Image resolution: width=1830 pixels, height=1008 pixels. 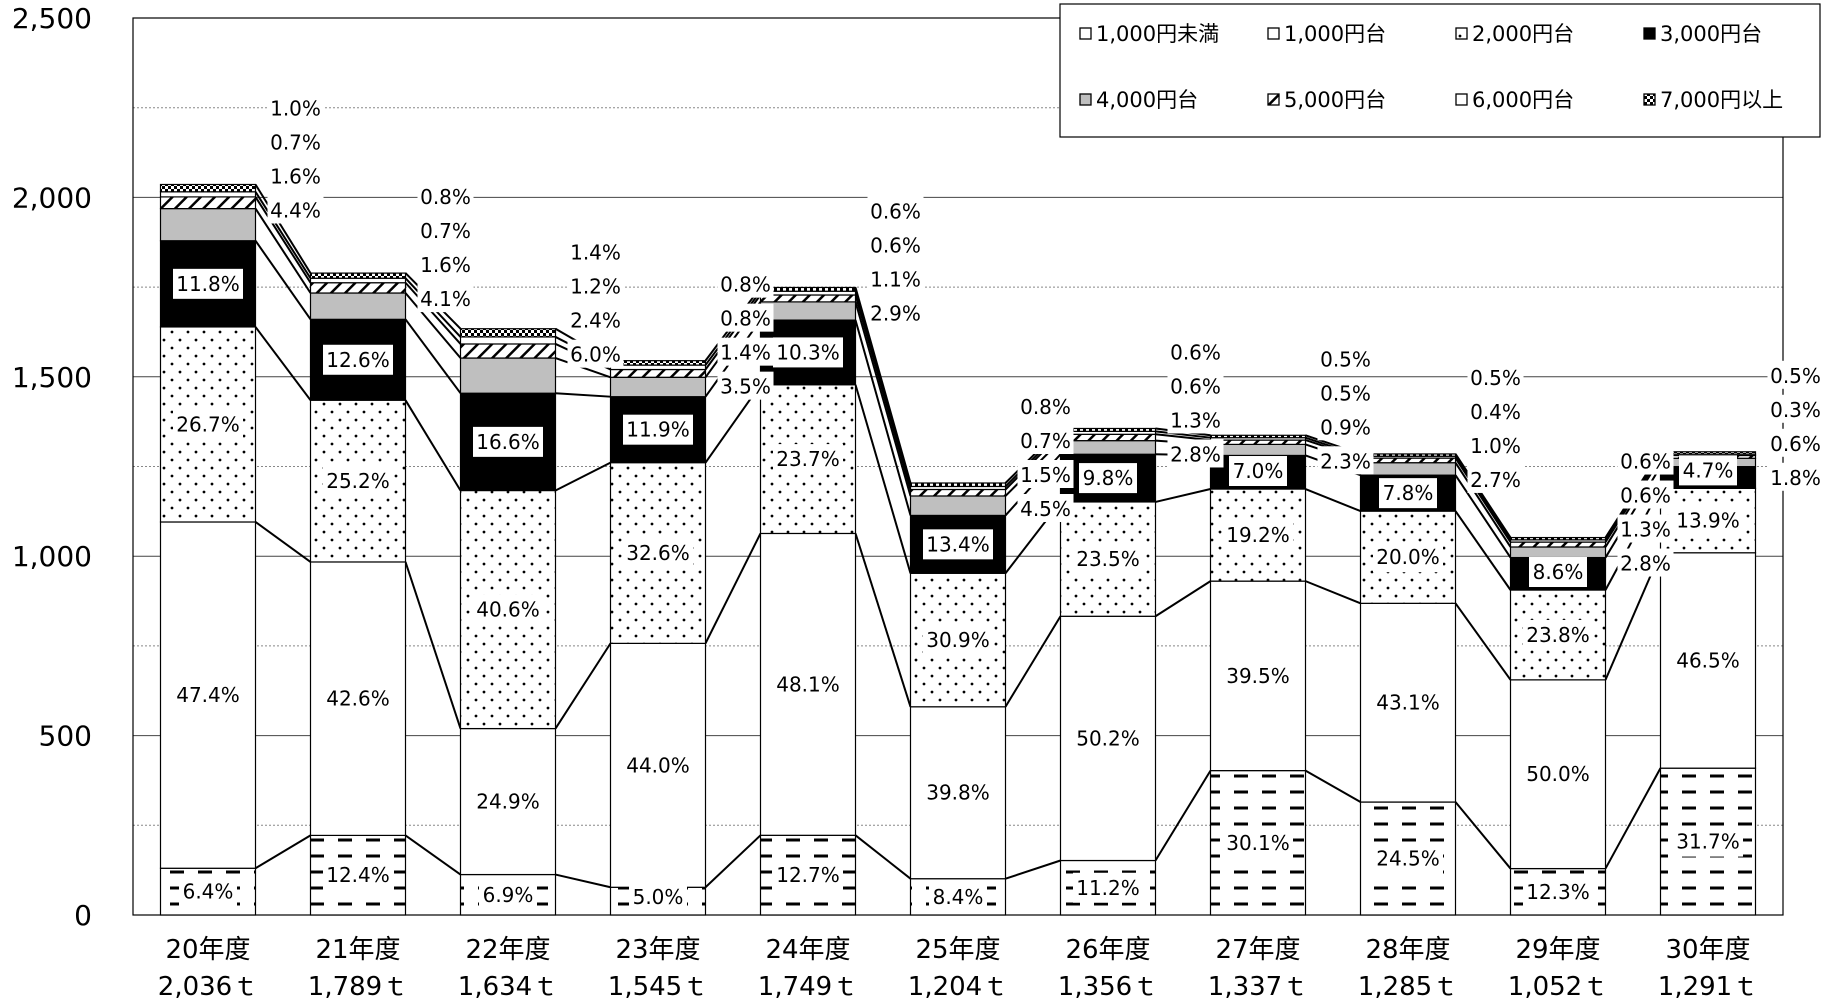 What do you see at coordinates (1157, 34) in the screenshot?
I see `legend-label: 1,000円未満` at bounding box center [1157, 34].